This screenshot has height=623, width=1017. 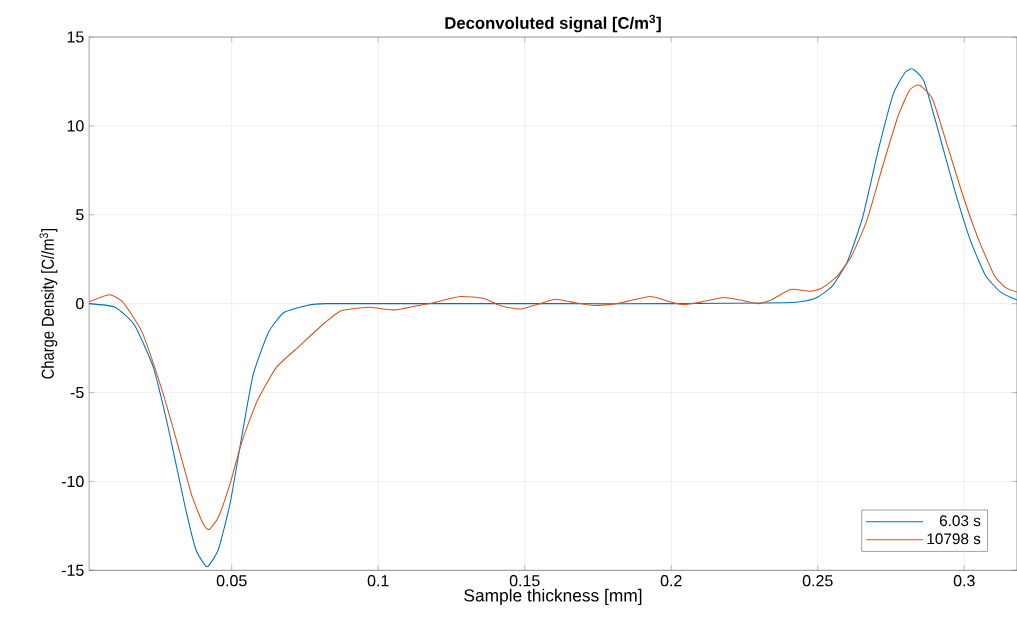 What do you see at coordinates (964, 581) in the screenshot?
I see `x-tick-label: 0.3` at bounding box center [964, 581].